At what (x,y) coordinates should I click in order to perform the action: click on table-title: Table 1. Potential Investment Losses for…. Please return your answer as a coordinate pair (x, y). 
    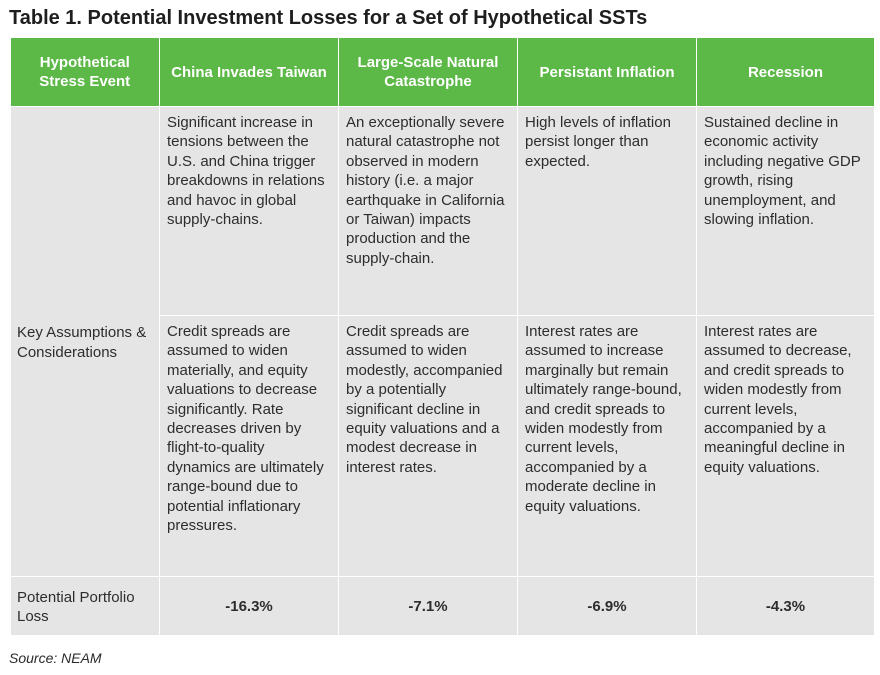
    Looking at the image, I should click on (328, 18).